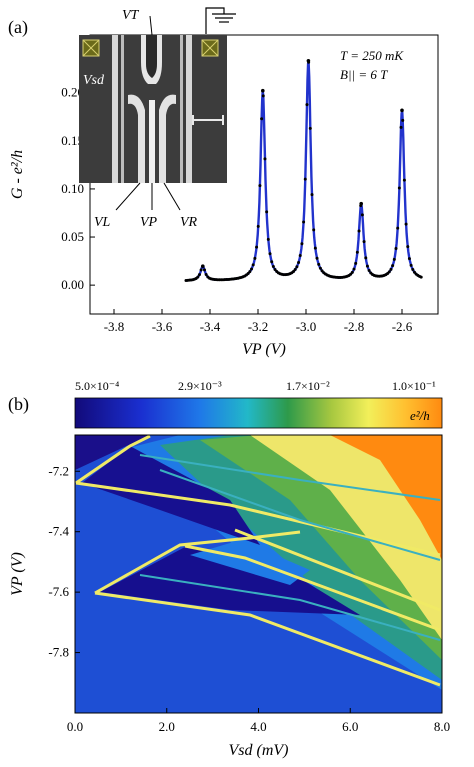  Describe the element at coordinates (75, 726) in the screenshot. I see `x-tick-label: 0.0` at that location.